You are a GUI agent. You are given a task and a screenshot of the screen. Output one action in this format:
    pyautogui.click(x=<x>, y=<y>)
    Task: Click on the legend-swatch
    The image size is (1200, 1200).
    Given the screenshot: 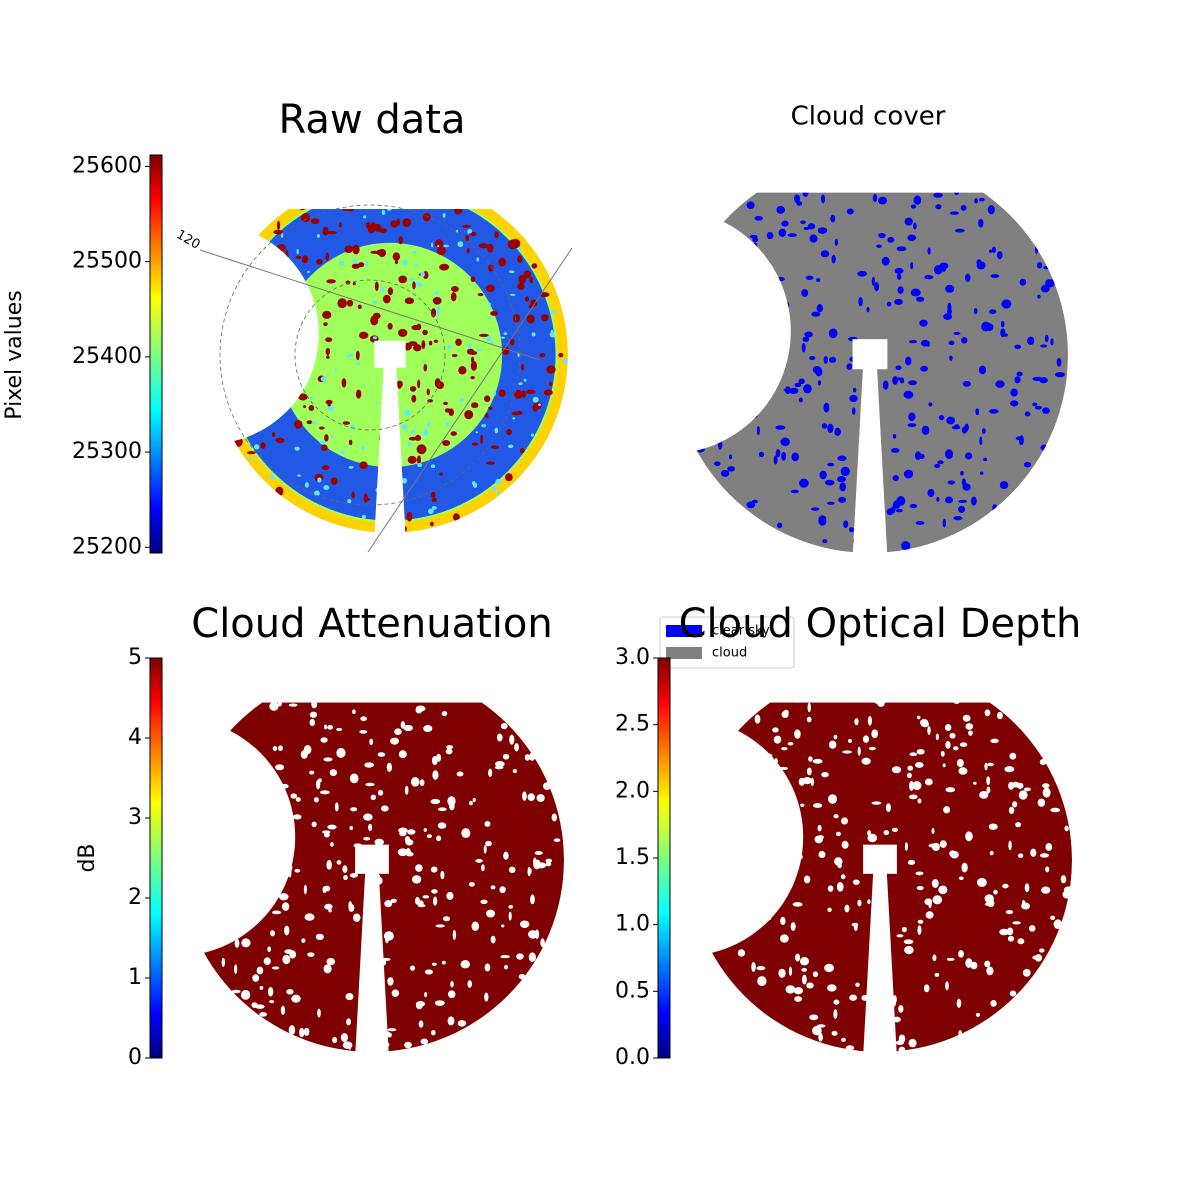 What is the action you would take?
    pyautogui.click(x=684, y=631)
    